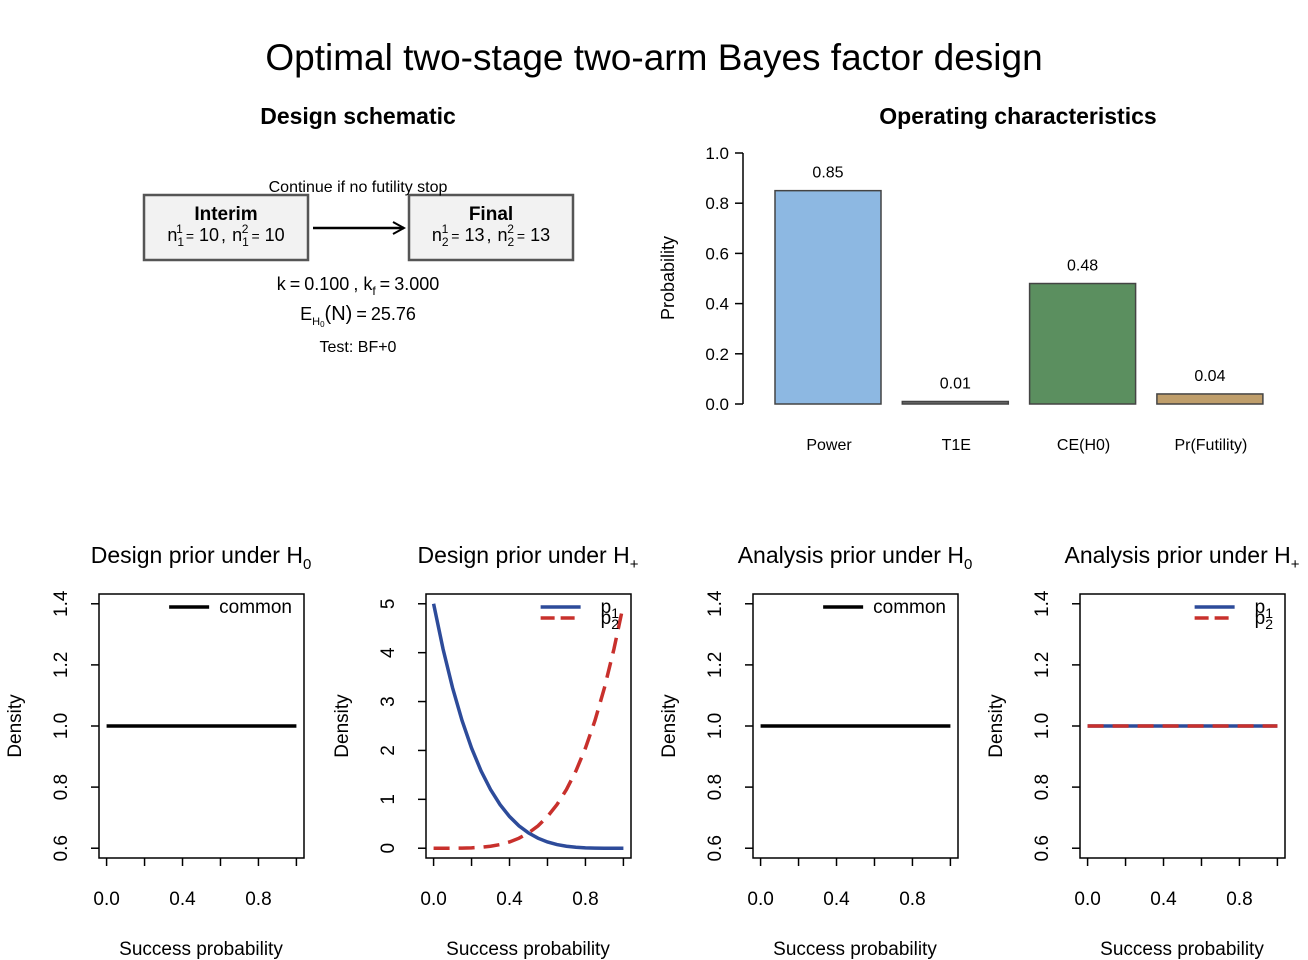  I want to click on legend-name: common, so click(909, 607).